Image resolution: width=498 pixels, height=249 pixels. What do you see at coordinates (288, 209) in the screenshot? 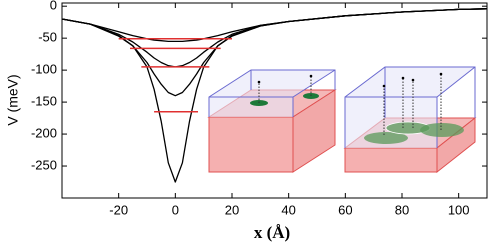
I see `x-tick-label: 40` at bounding box center [288, 209].